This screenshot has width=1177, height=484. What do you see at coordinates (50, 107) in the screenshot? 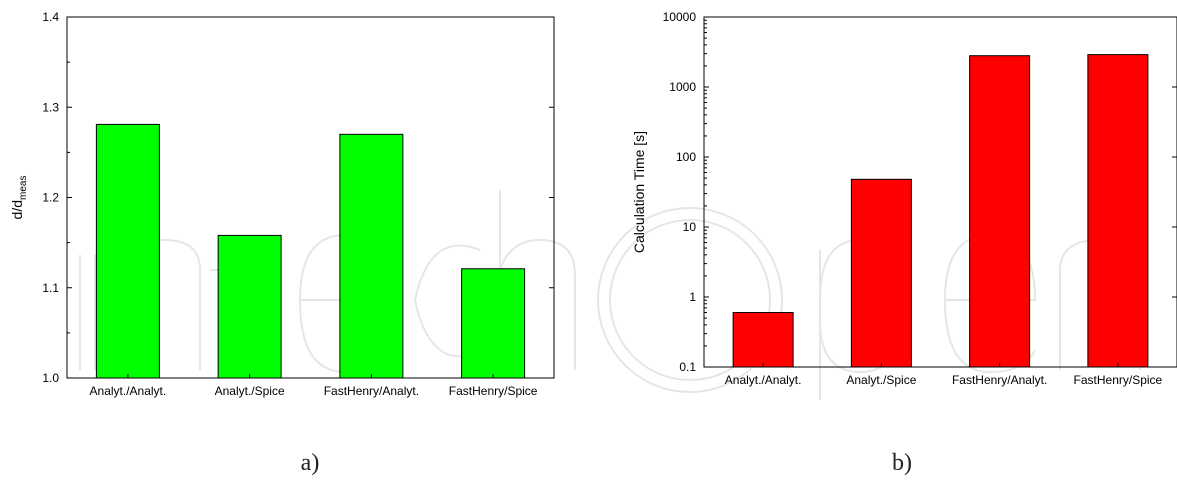
I see `y-tick-label: 1.3` at bounding box center [50, 107].